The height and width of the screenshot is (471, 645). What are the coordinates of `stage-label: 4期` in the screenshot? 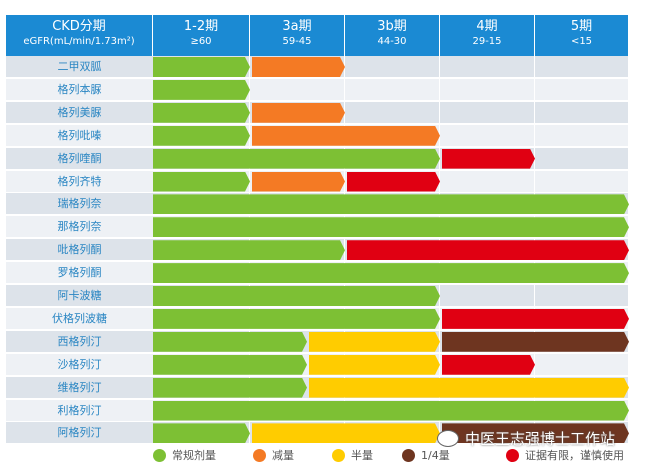 It's located at (487, 26).